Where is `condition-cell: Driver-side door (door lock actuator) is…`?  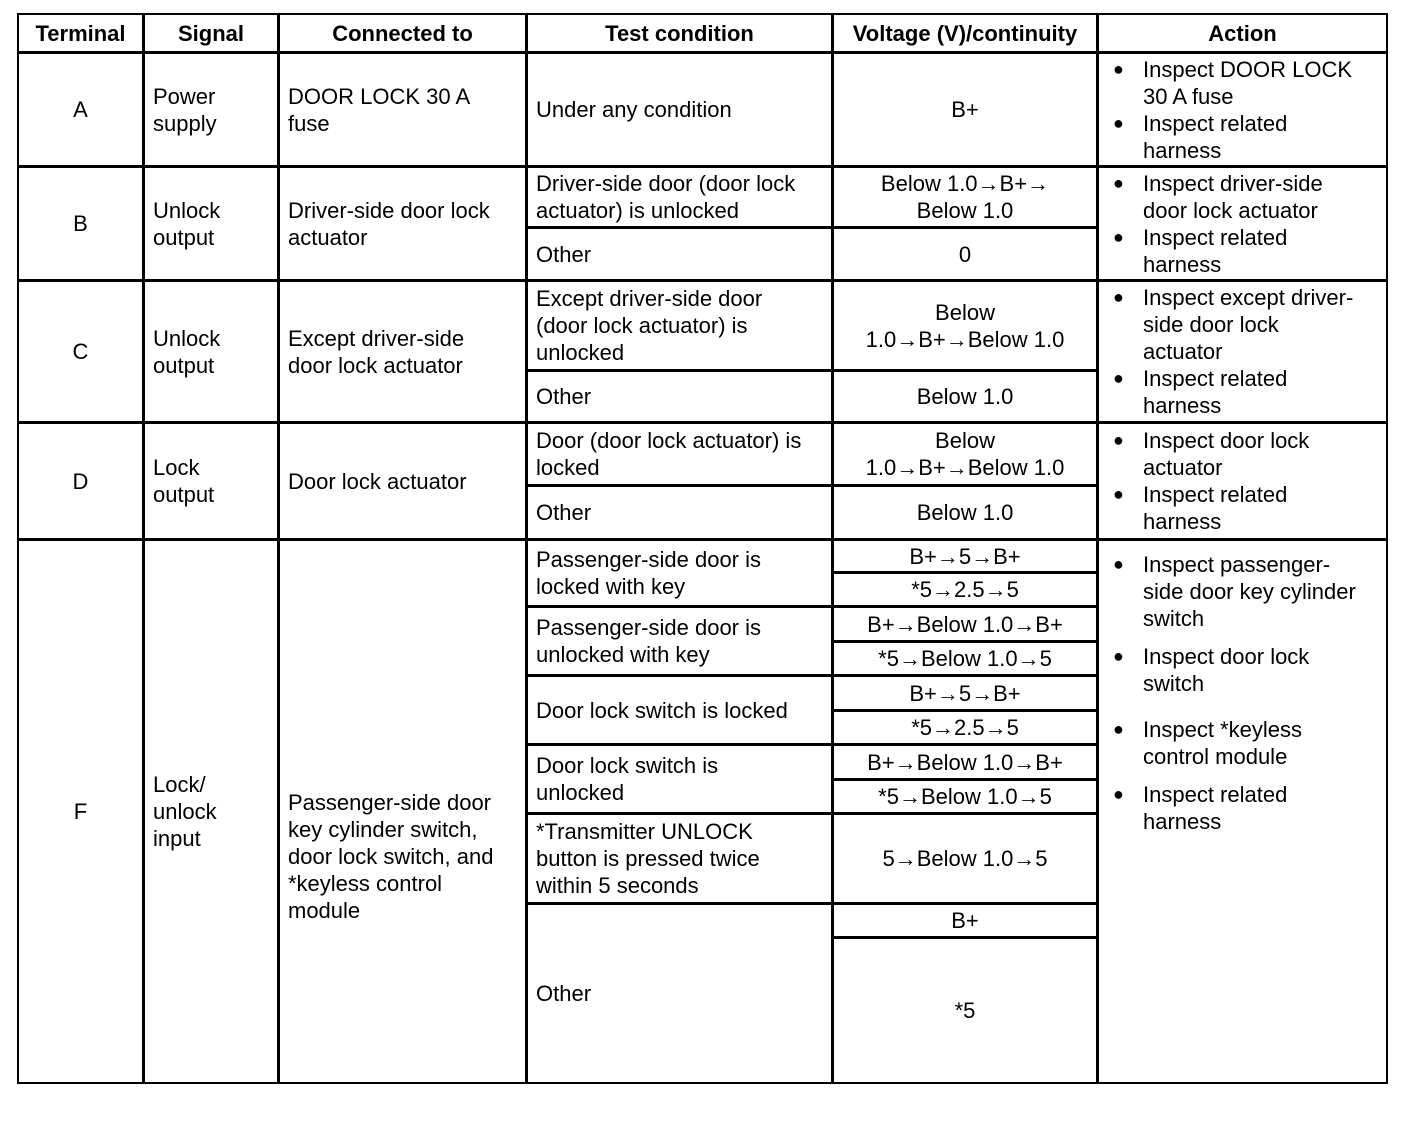 condition-cell: Driver-side door (door lock actuator) is… is located at coordinates (679, 197).